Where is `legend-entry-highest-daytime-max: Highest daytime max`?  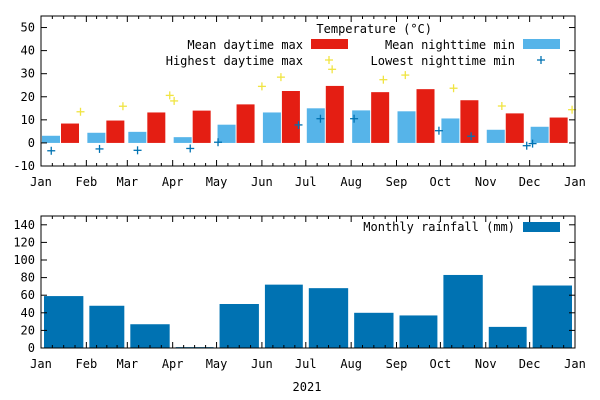
legend-entry-highest-daytime-max: Highest daytime max is located at coordinates (249, 61).